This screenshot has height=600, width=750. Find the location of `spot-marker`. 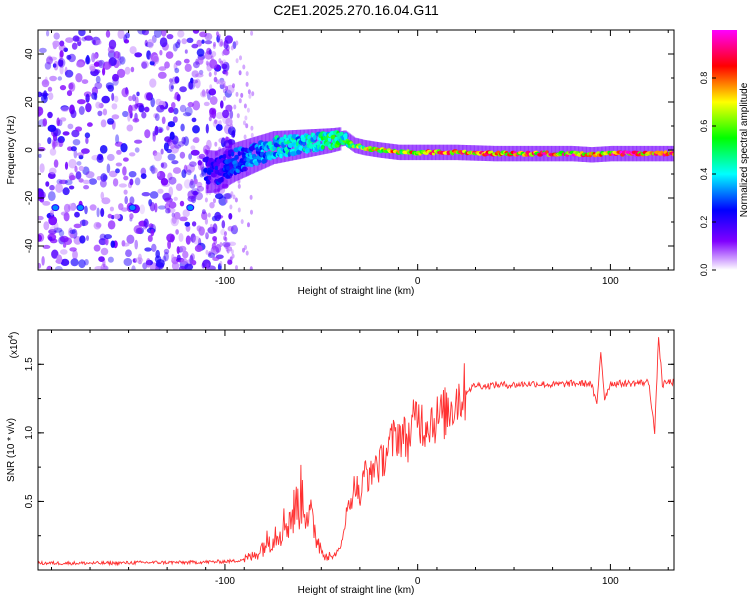

spot-marker is located at coordinates (55, 208).